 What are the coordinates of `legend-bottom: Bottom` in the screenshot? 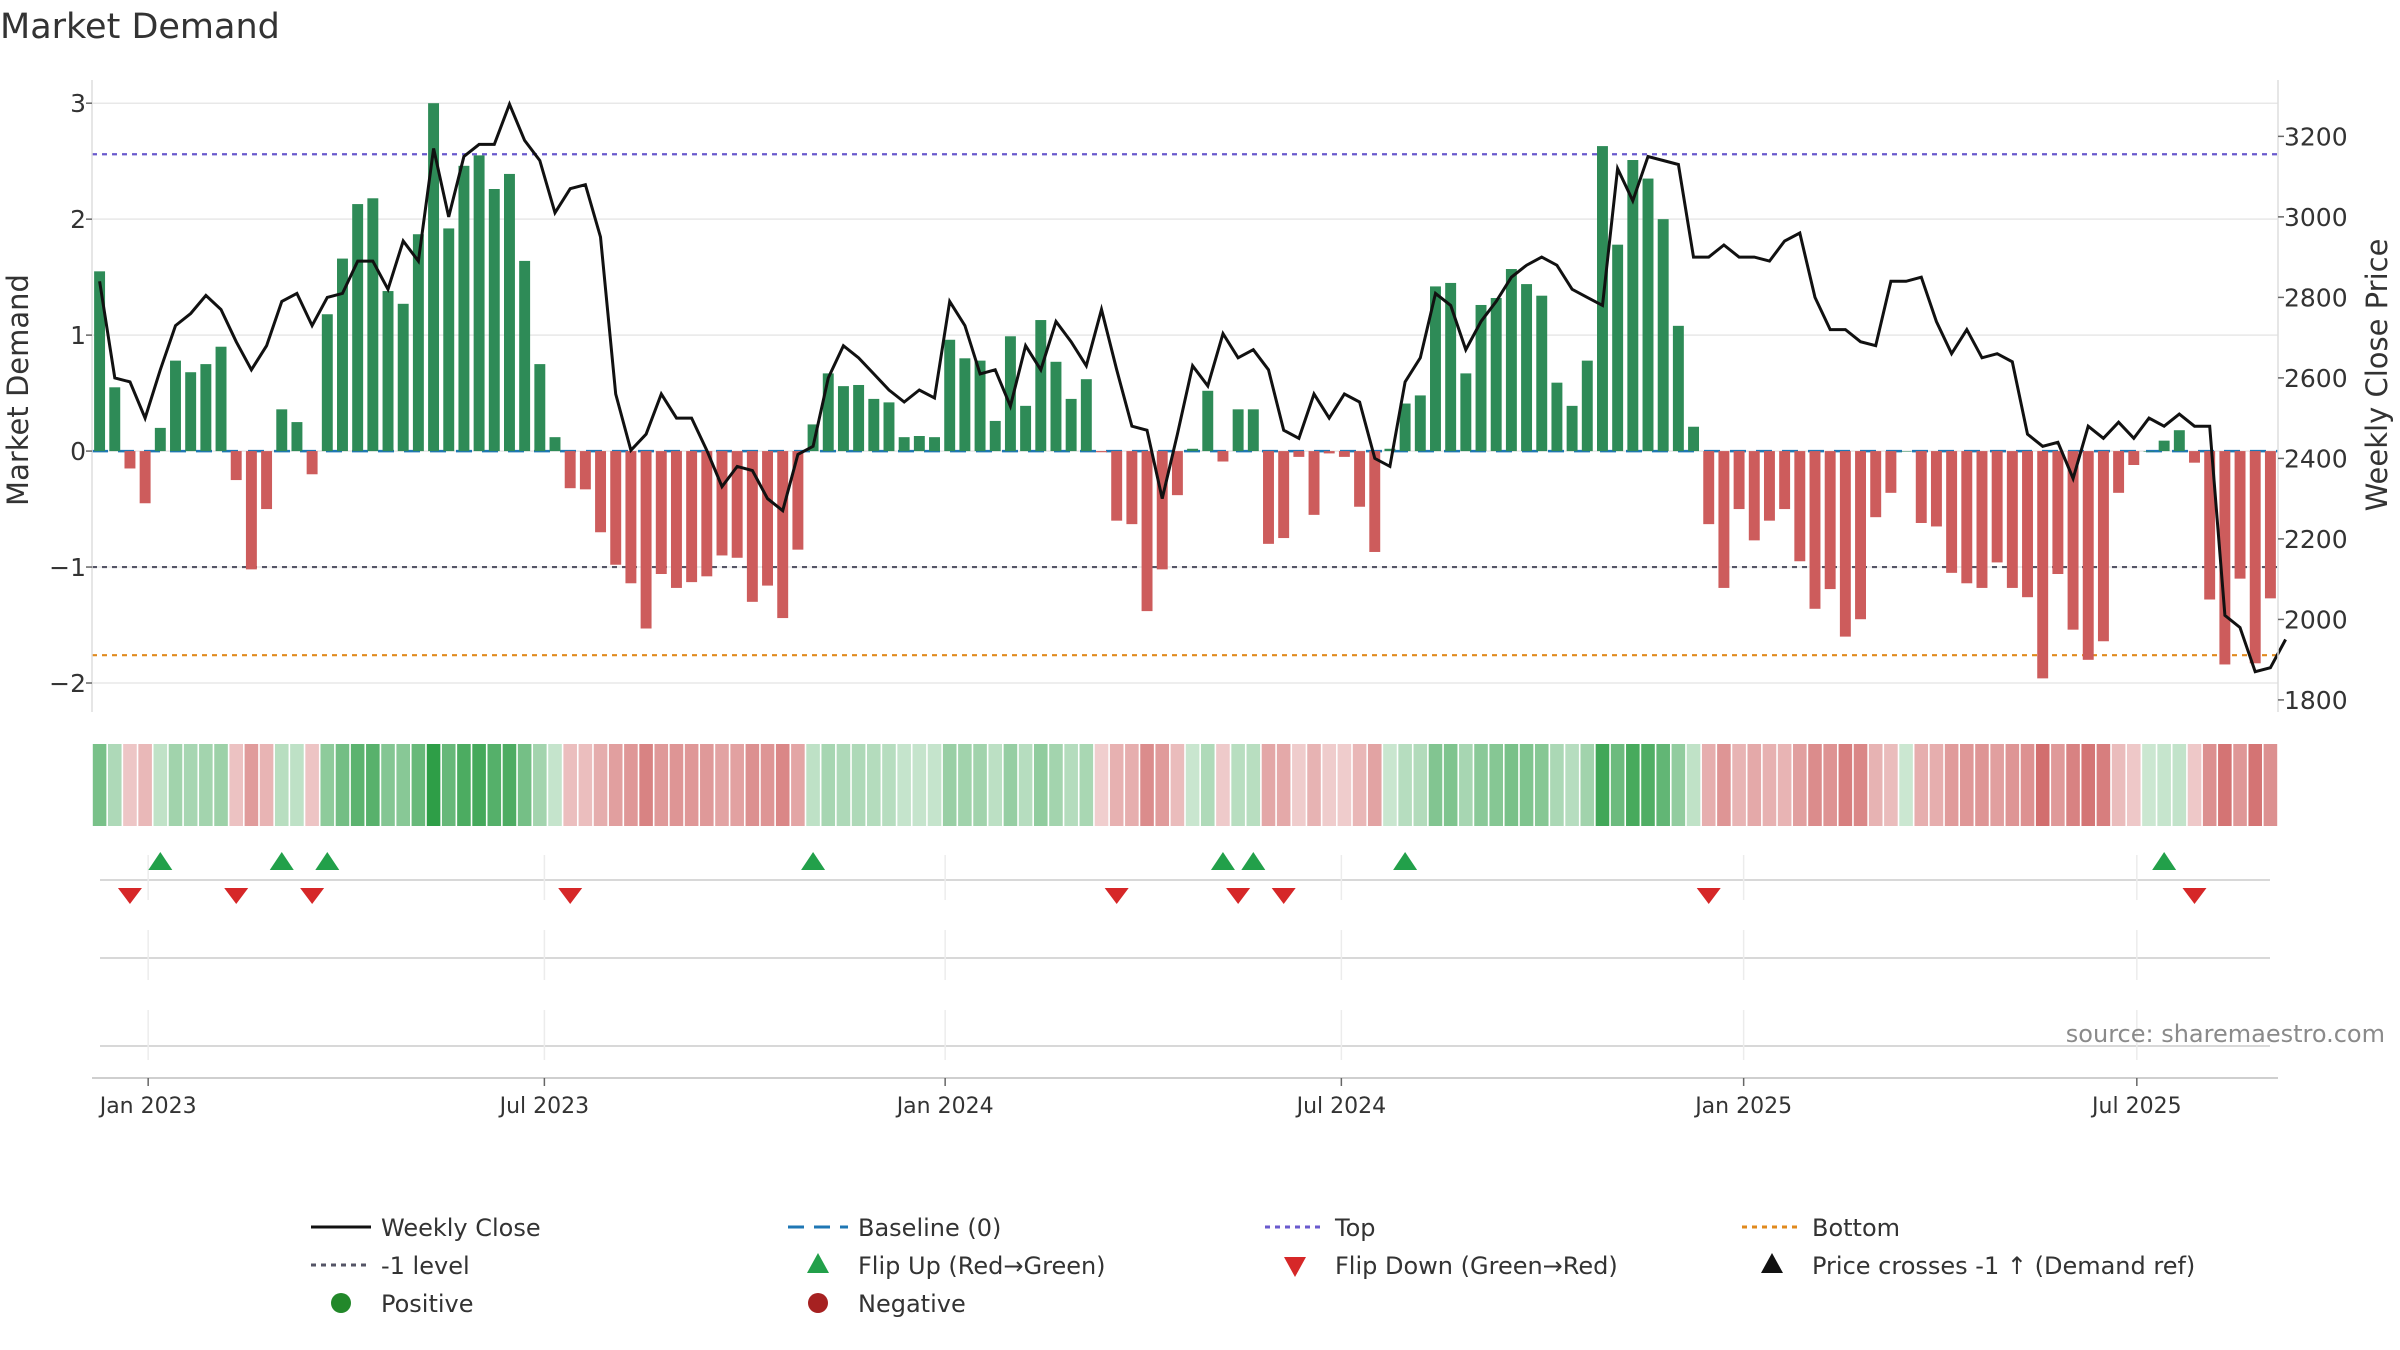 It's located at (1856, 1228).